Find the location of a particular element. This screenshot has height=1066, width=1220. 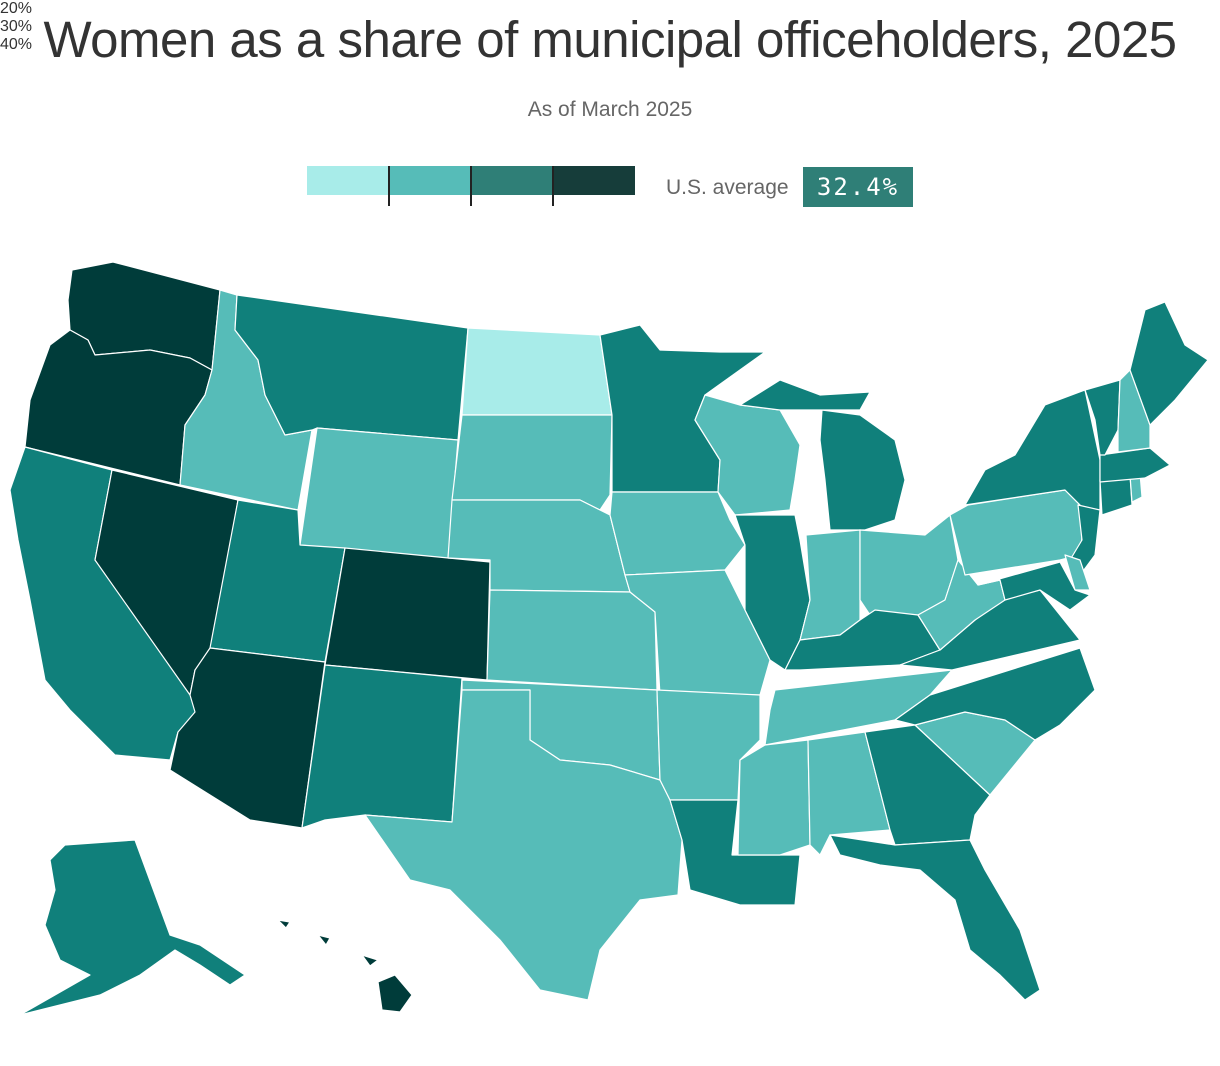

state-mississippi: Mississippi is located at coordinates (774, 797).